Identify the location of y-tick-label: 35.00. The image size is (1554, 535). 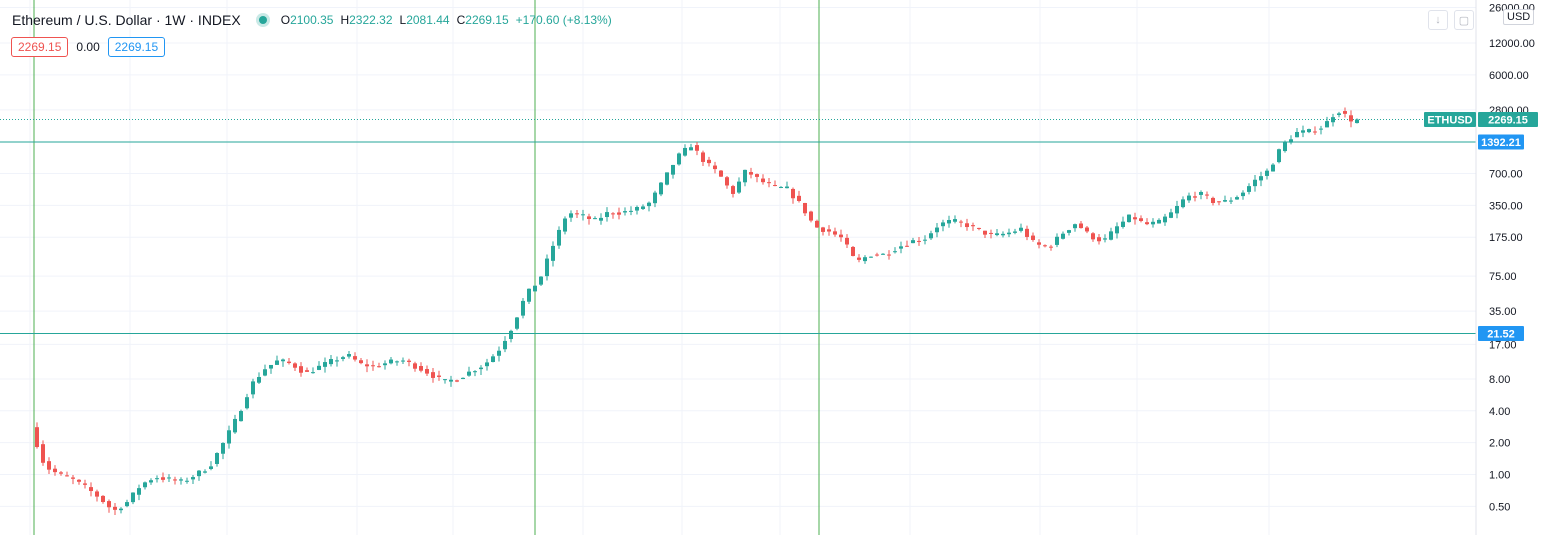
(1503, 312).